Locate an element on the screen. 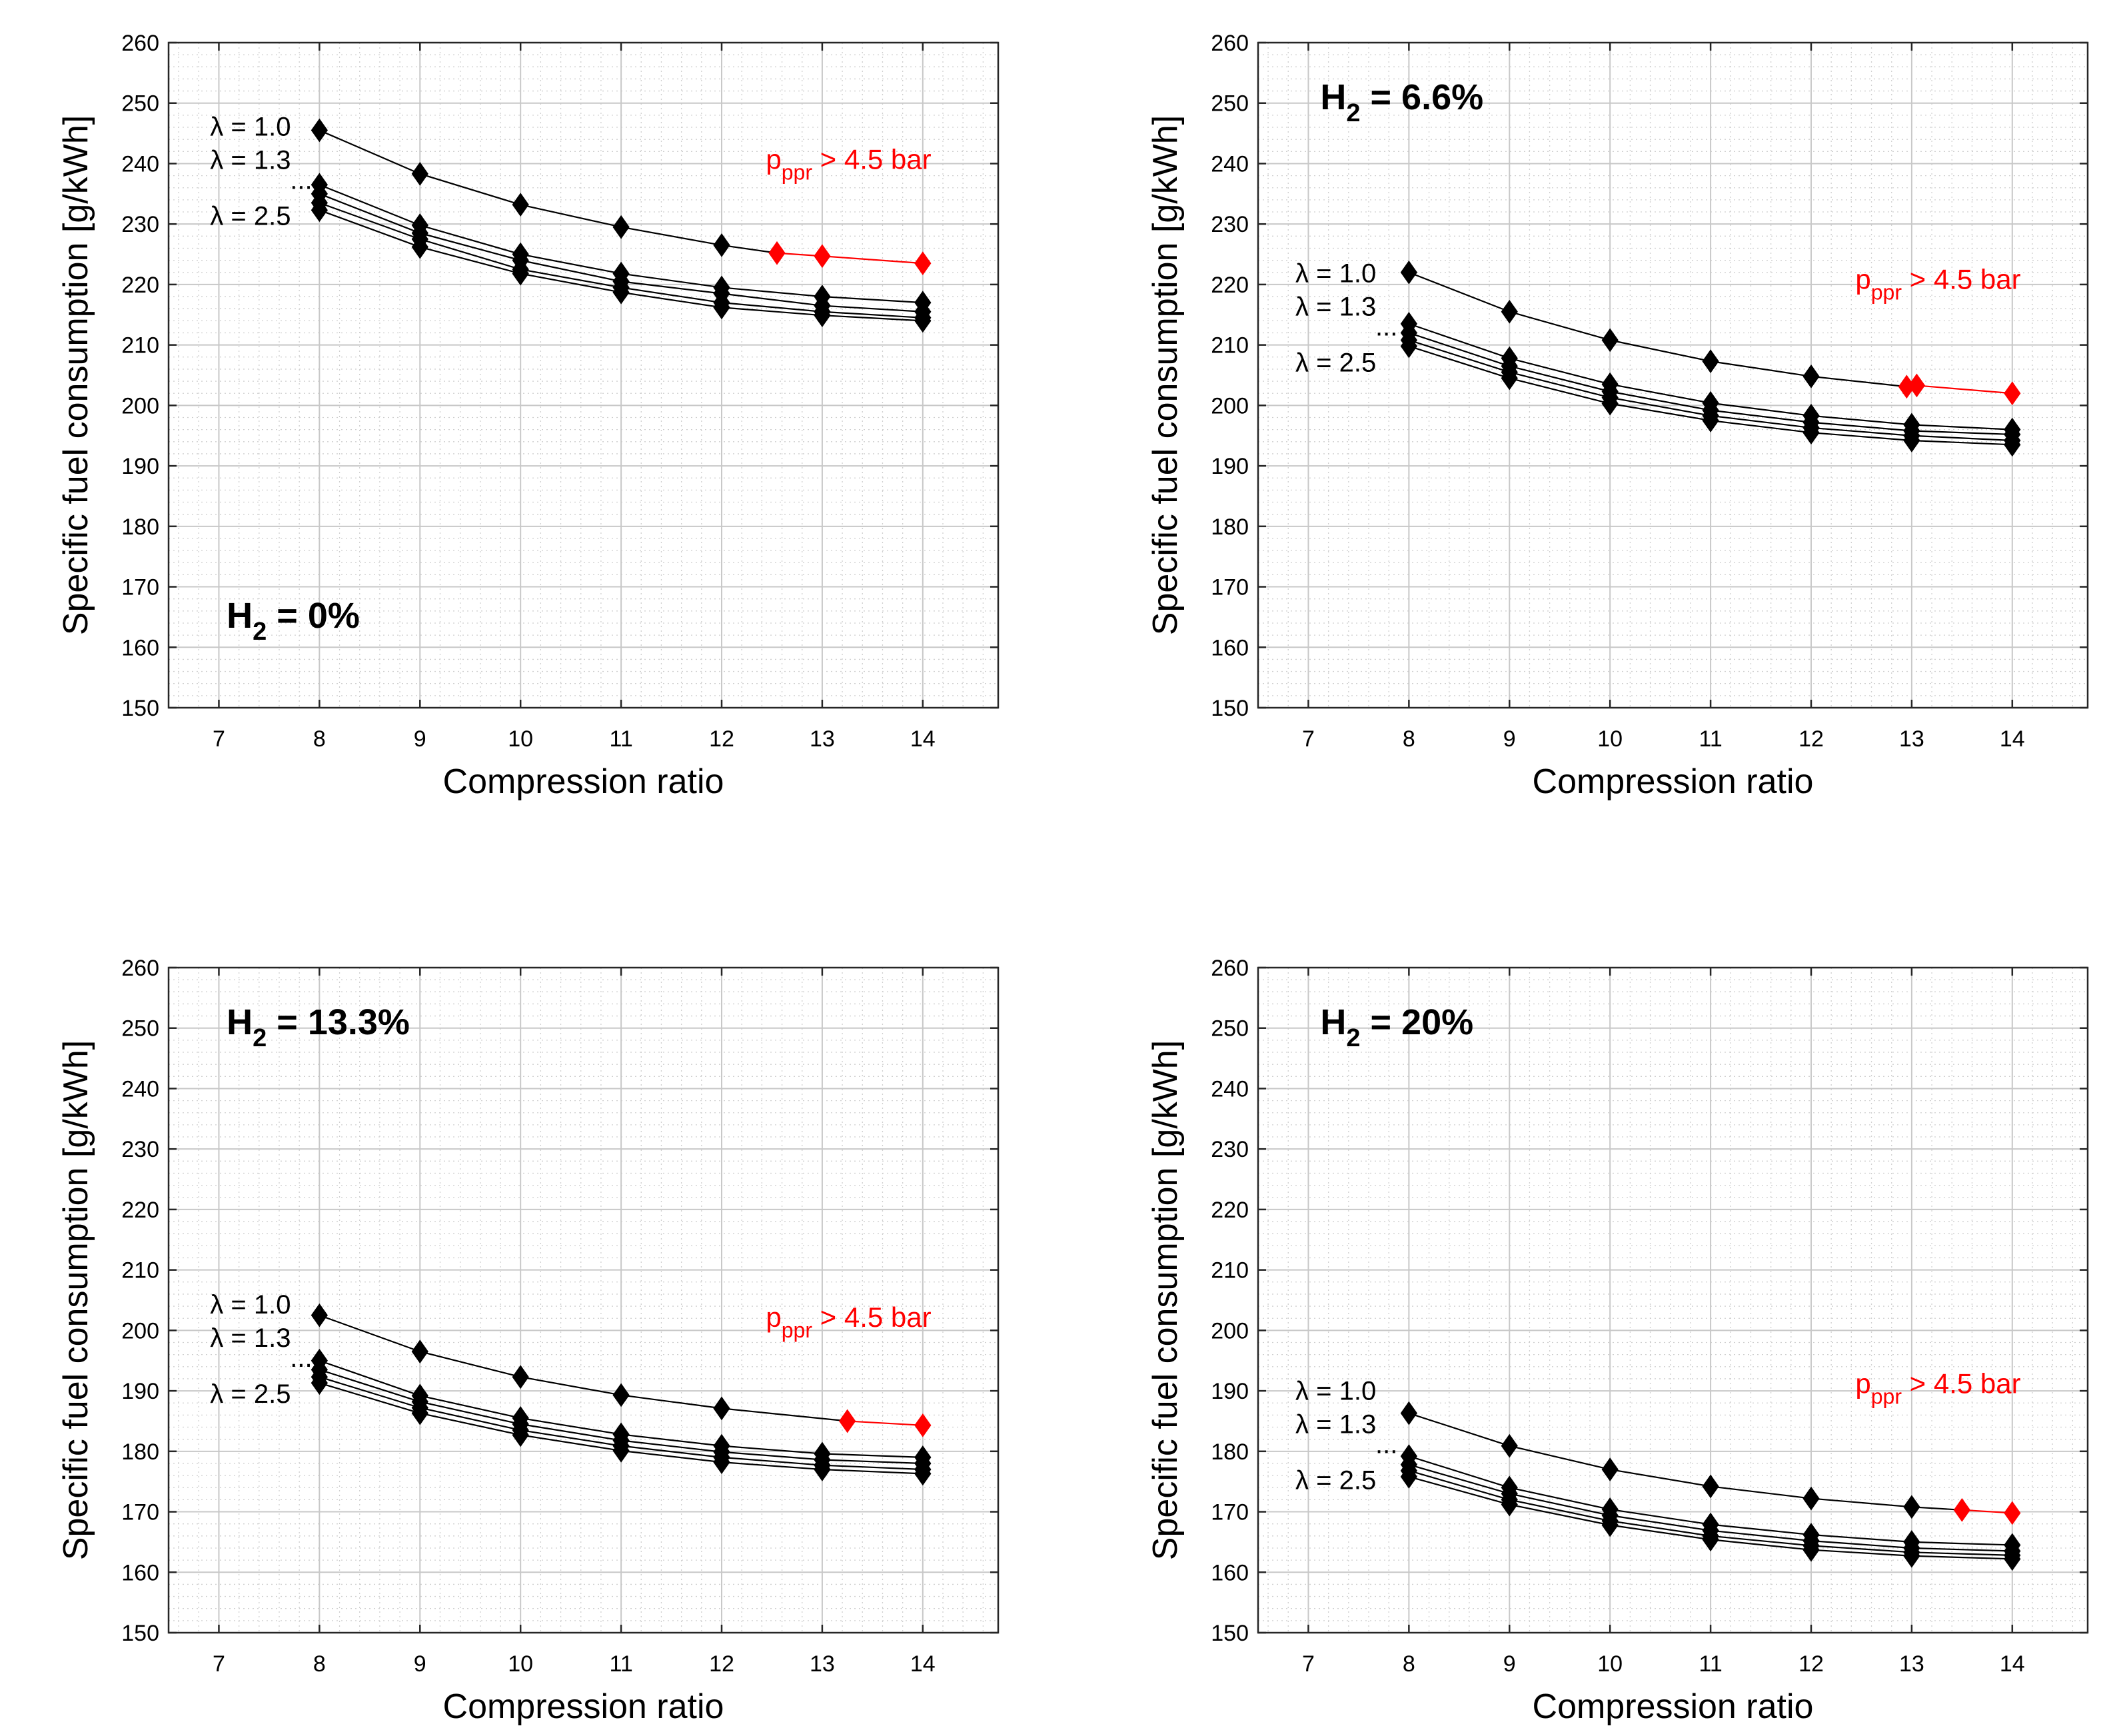 The width and height of the screenshot is (2117, 1736). y-tick-label: 180 is located at coordinates (1230, 527).